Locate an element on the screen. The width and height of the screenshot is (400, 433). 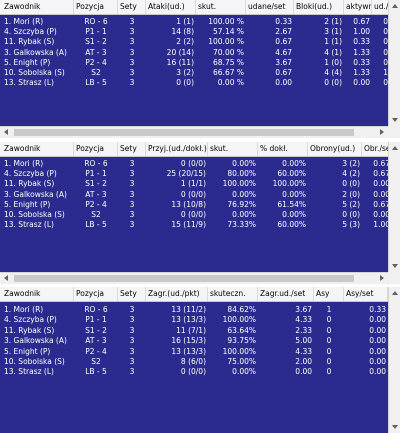
column-header-aktywn: aktywn. is located at coordinates (358, 7).